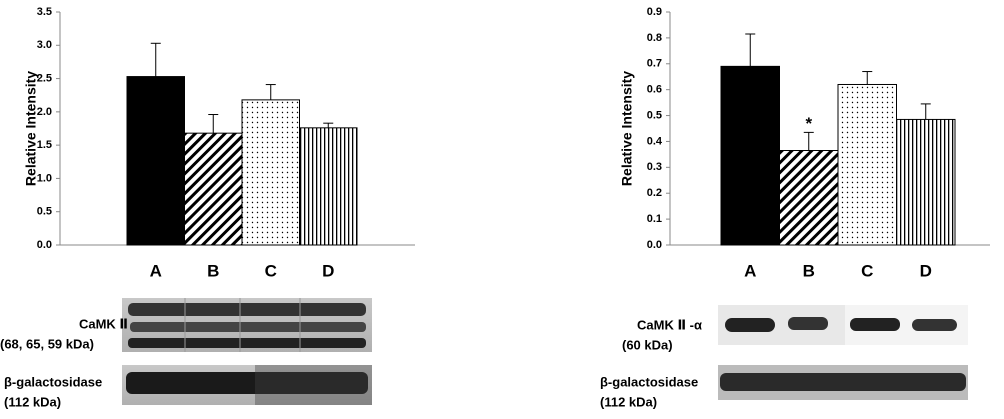 This screenshot has width=1004, height=419. What do you see at coordinates (655, 141) in the screenshot?
I see `y-tick-label: 0.4` at bounding box center [655, 141].